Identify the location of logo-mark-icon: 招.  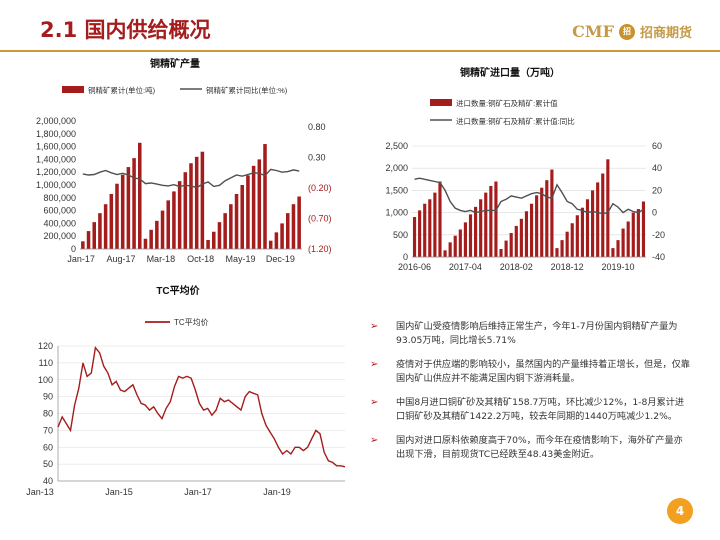
(626, 31).